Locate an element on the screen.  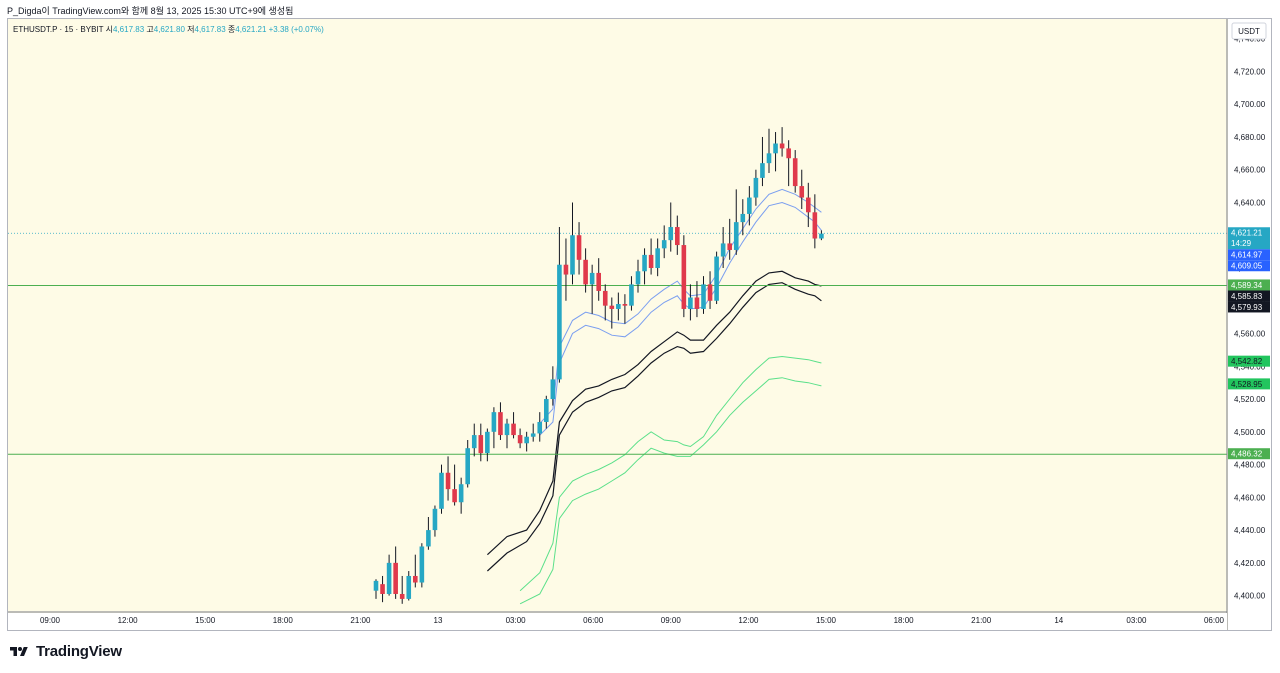
price-label: 4,528.95 is located at coordinates (1249, 384).